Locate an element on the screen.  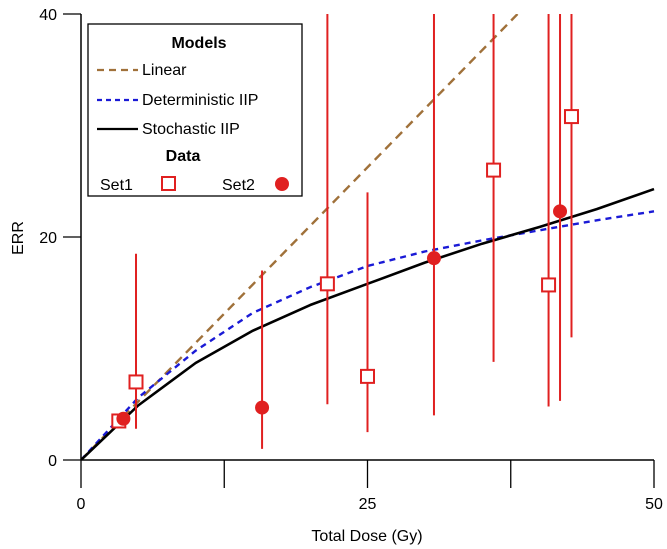
y-tick-label: 0 is located at coordinates (52, 461).